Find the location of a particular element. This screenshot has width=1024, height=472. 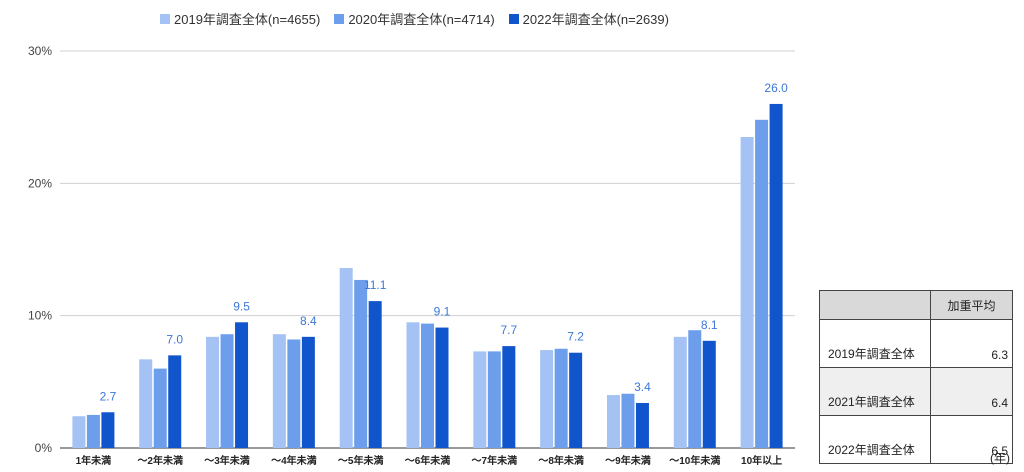

table-row-label: 2022年調査全体 is located at coordinates (875, 439).